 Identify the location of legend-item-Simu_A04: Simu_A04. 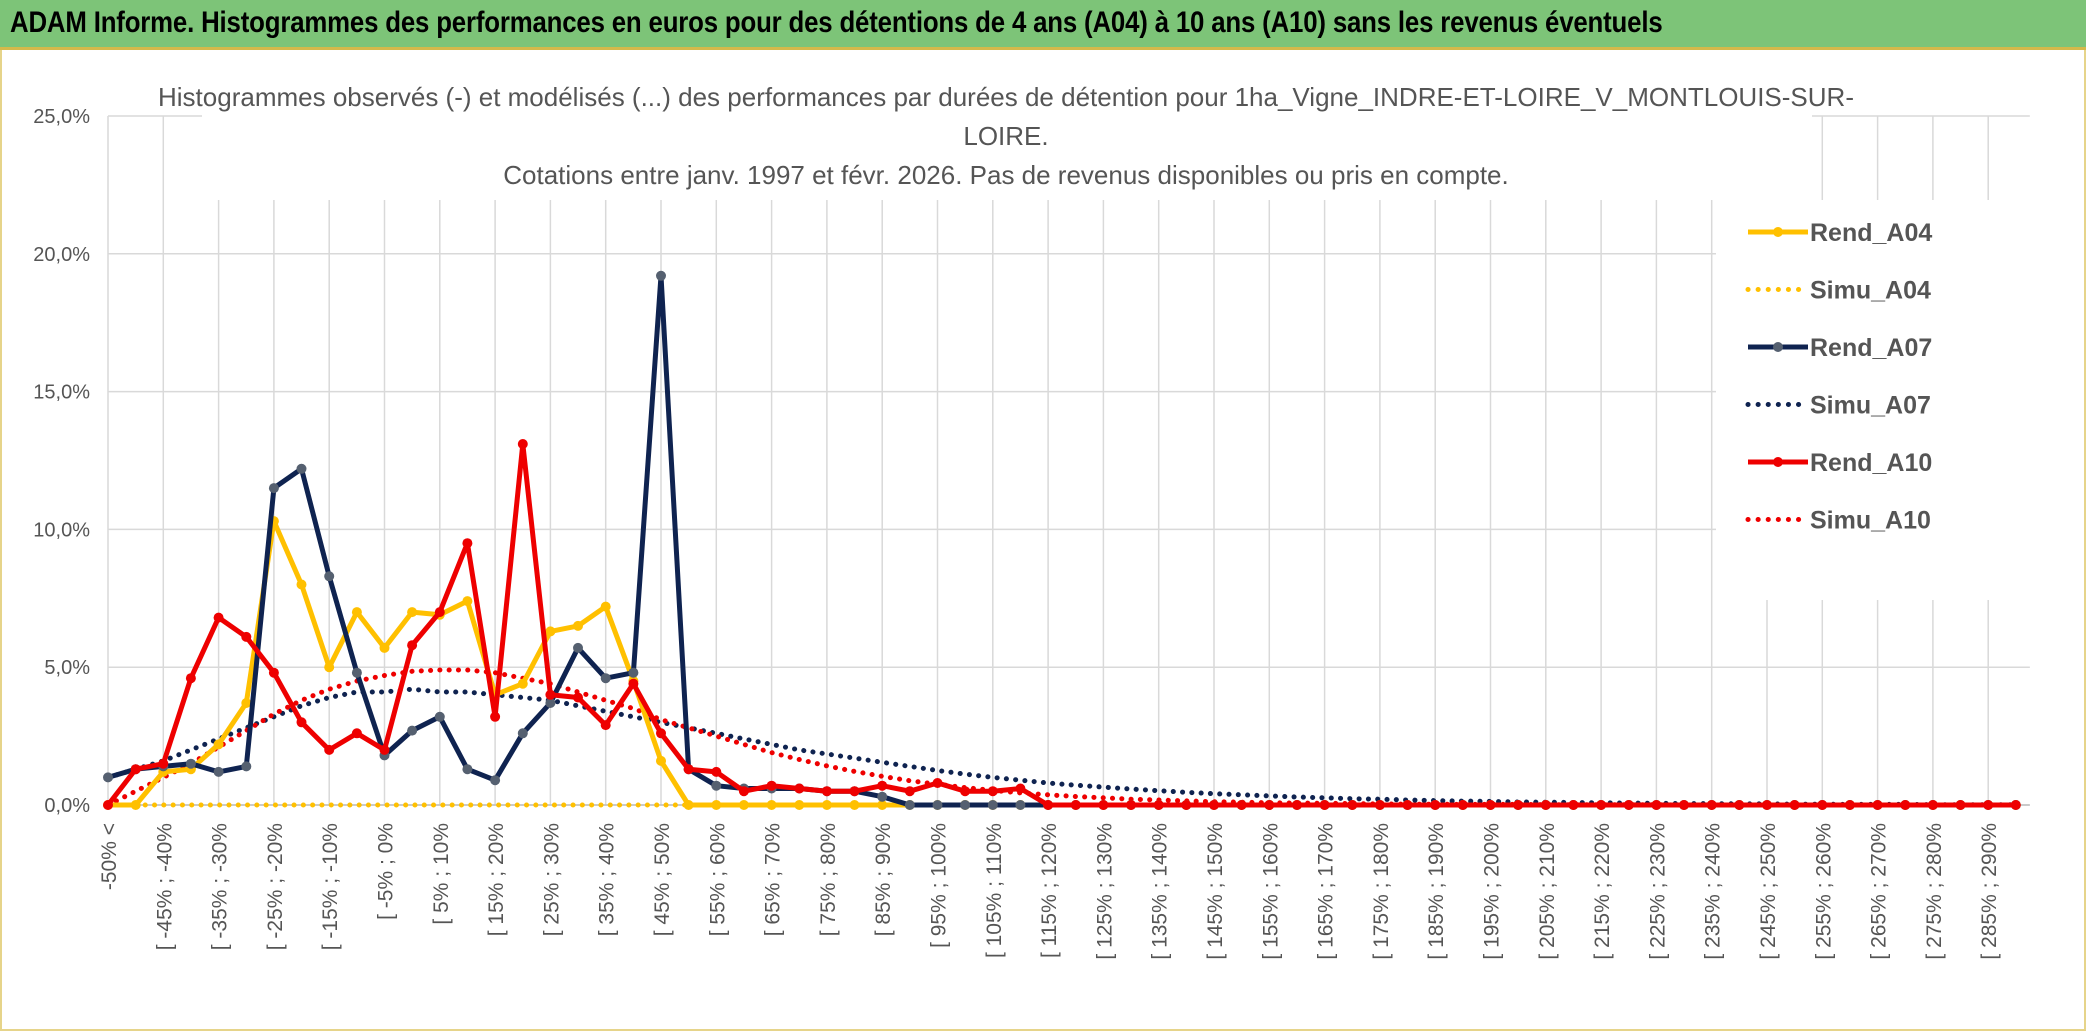
(1838, 291).